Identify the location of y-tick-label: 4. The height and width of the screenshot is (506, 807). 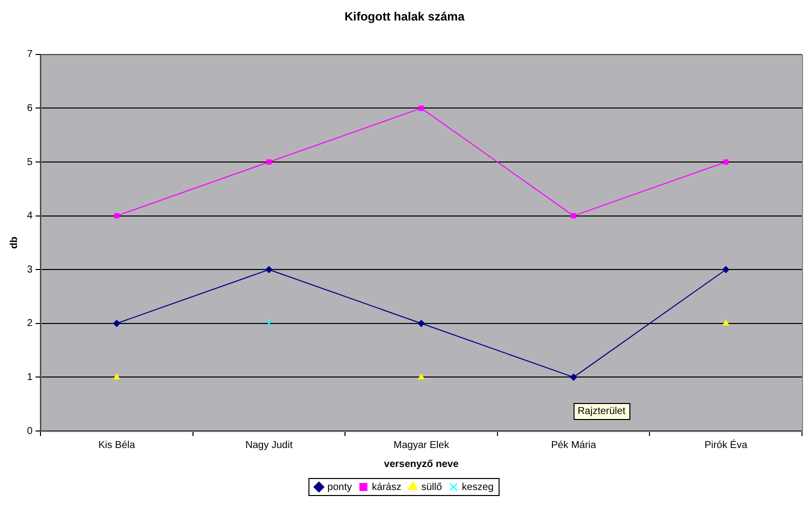
(30, 216).